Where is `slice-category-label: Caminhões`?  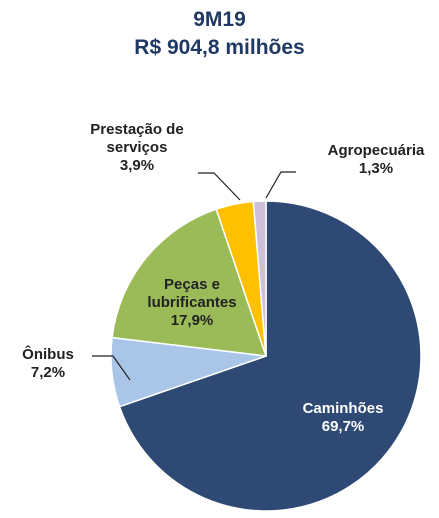 slice-category-label: Caminhões is located at coordinates (343, 408).